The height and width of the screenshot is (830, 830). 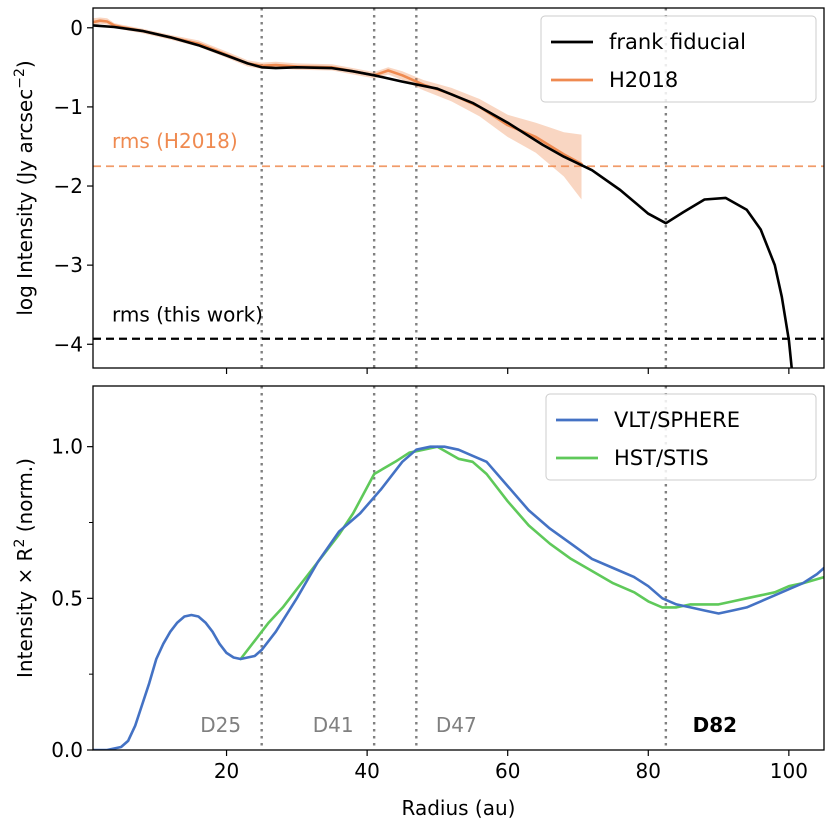 What do you see at coordinates (226, 771) in the screenshot?
I see `x-tick-label-0: 20` at bounding box center [226, 771].